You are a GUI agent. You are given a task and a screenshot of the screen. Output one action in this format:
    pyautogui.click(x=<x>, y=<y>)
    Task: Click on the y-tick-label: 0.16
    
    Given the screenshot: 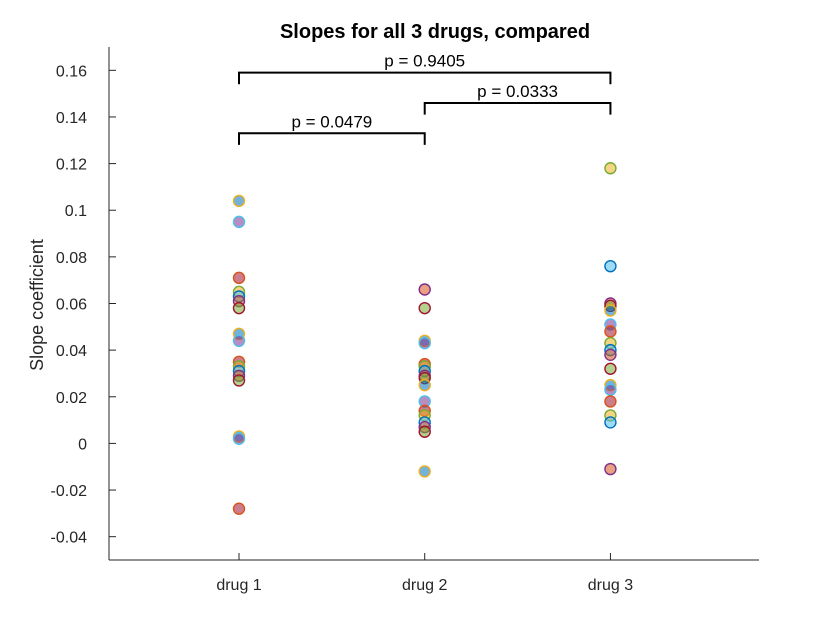 What is the action you would take?
    pyautogui.click(x=71, y=71)
    